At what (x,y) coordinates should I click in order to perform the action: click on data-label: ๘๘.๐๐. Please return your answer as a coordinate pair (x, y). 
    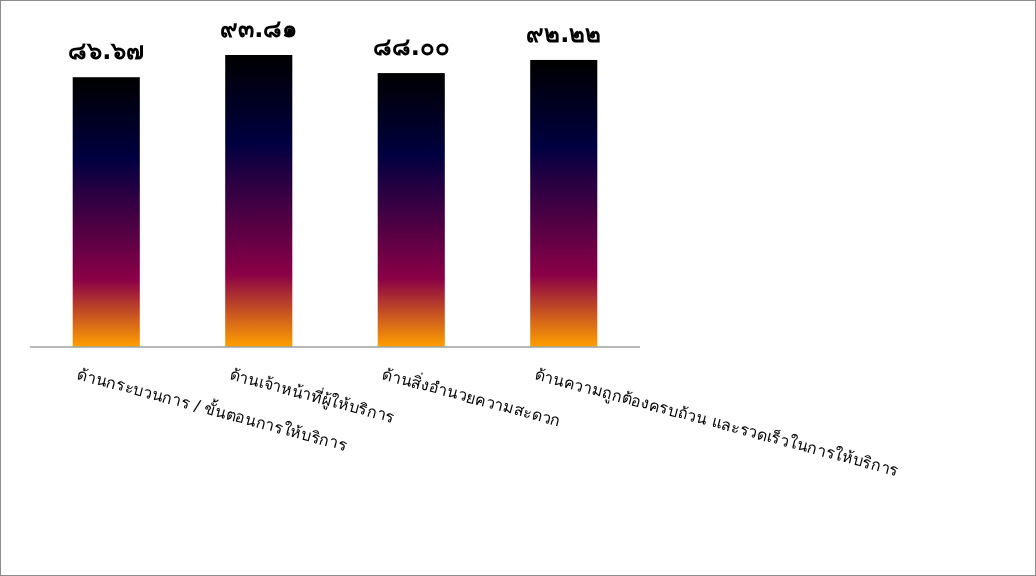
    Looking at the image, I should click on (411, 47).